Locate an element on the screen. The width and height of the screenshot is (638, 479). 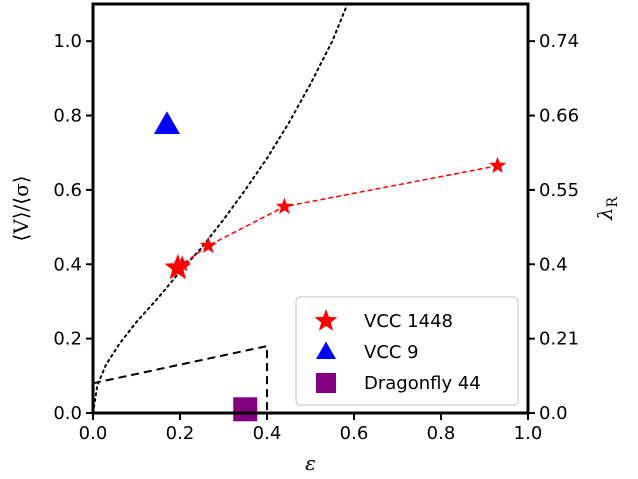
legend-entry: Dragonfly 44 is located at coordinates (398, 383).